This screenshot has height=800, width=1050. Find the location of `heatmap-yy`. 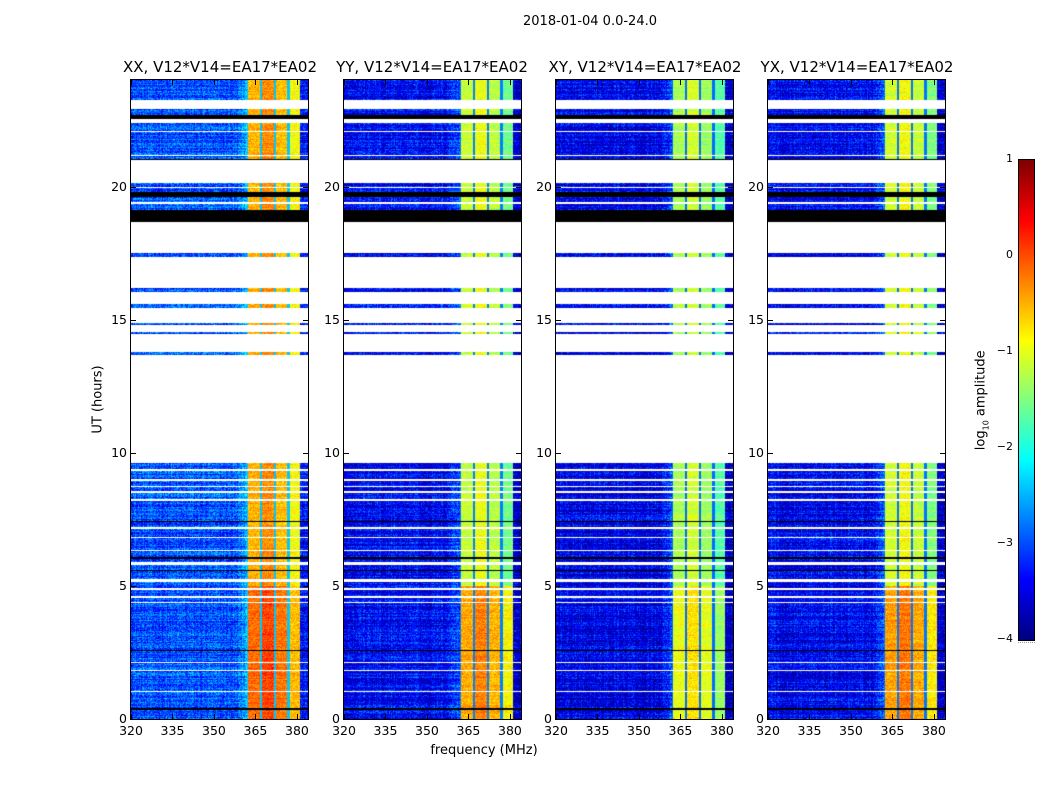

heatmap-yy is located at coordinates (432, 399).